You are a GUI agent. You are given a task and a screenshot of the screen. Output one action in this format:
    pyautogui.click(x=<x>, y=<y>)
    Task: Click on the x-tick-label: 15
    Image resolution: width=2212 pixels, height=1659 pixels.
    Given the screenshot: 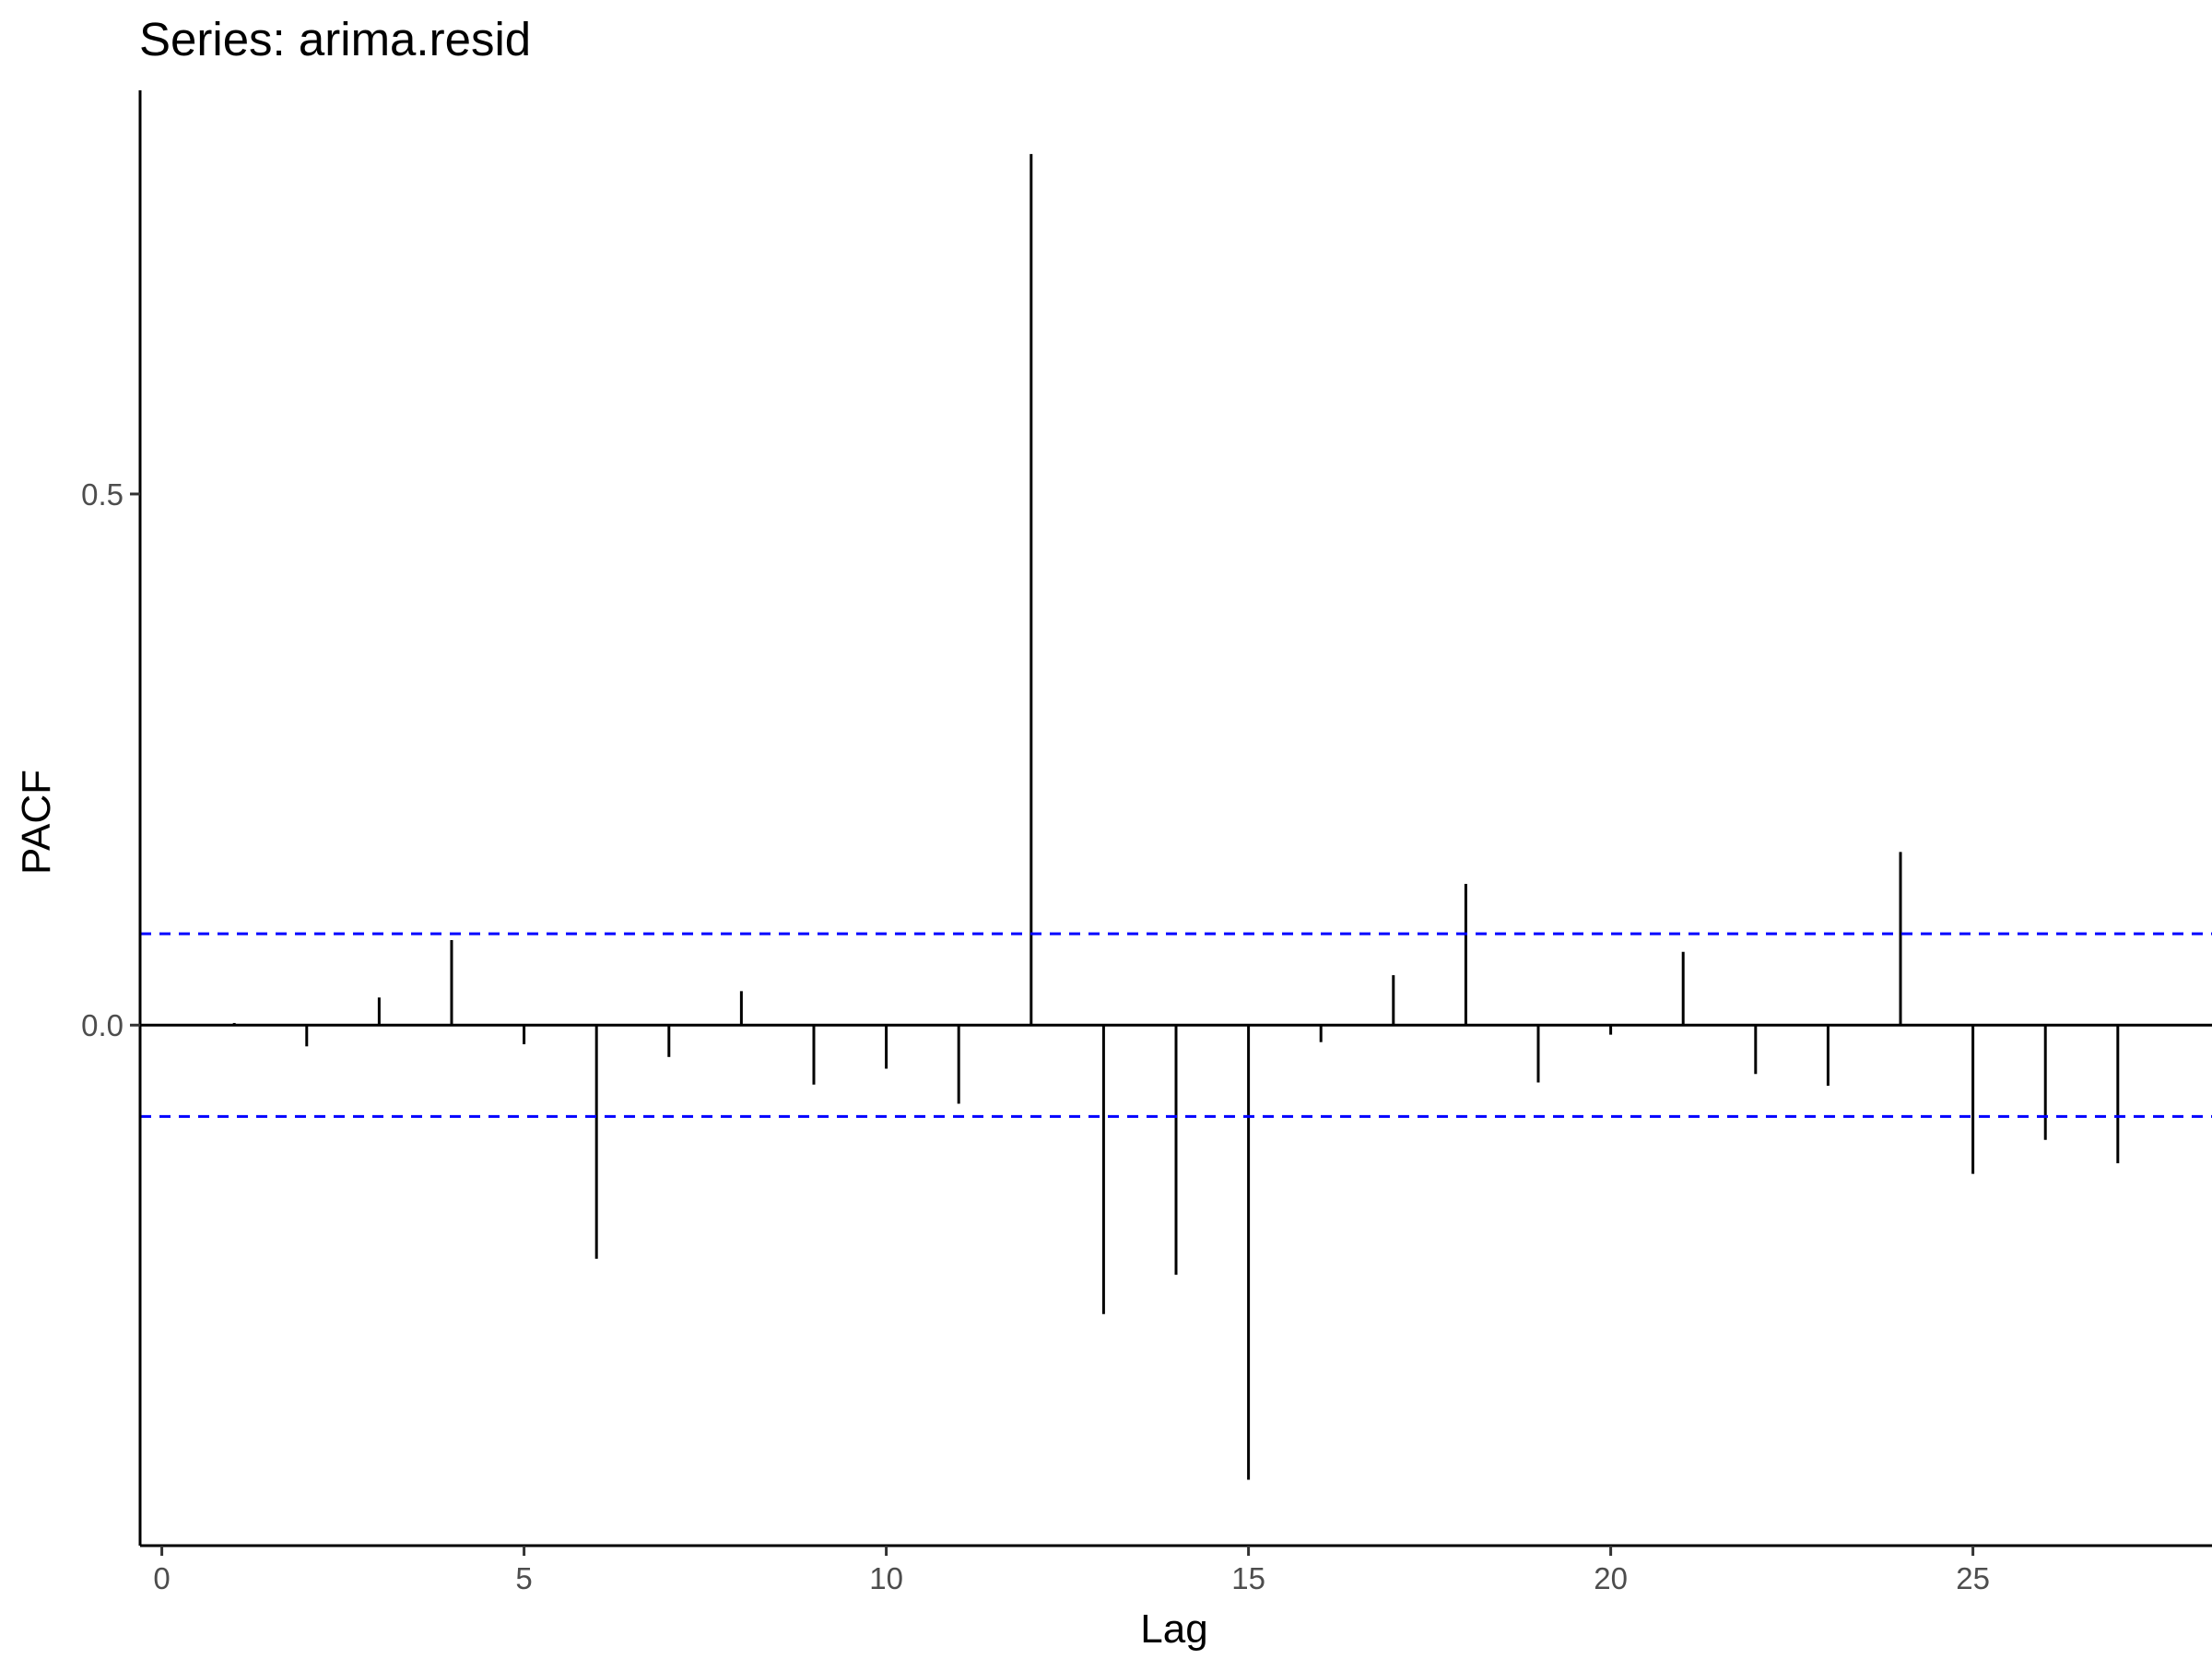 What is the action you would take?
    pyautogui.click(x=1248, y=1578)
    